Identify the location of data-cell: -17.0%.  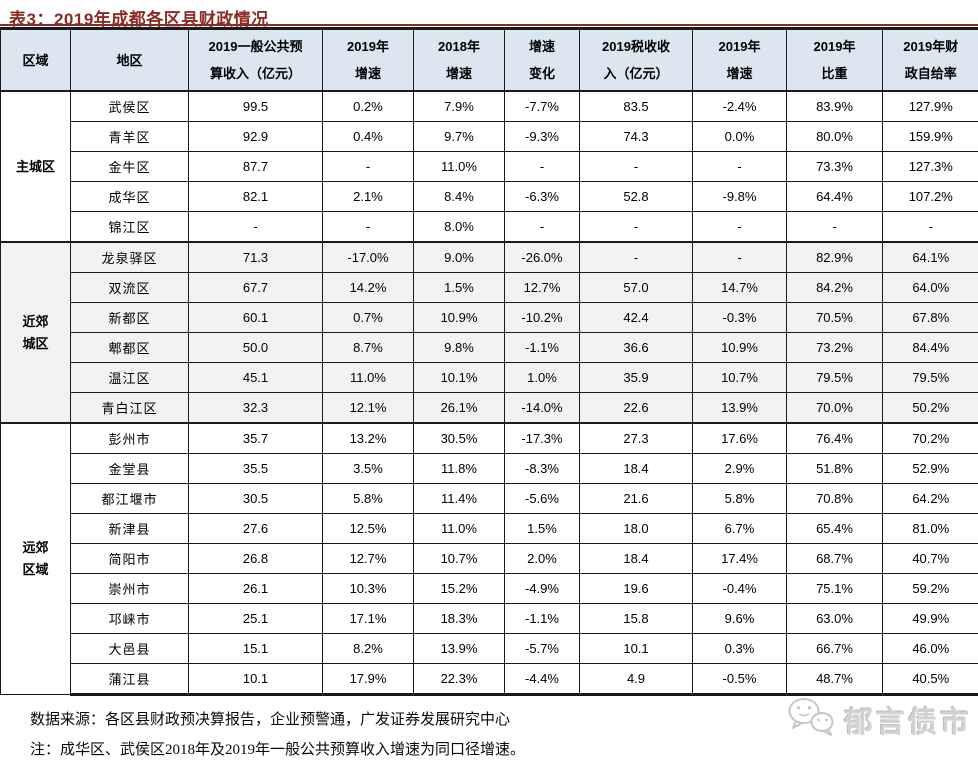
(368, 257).